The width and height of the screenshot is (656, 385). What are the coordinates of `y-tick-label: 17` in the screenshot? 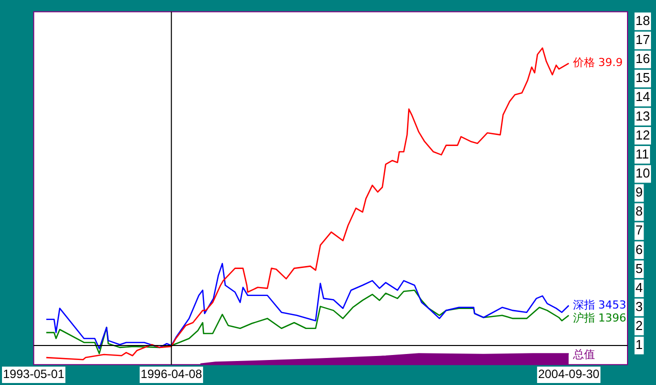 It's located at (643, 39).